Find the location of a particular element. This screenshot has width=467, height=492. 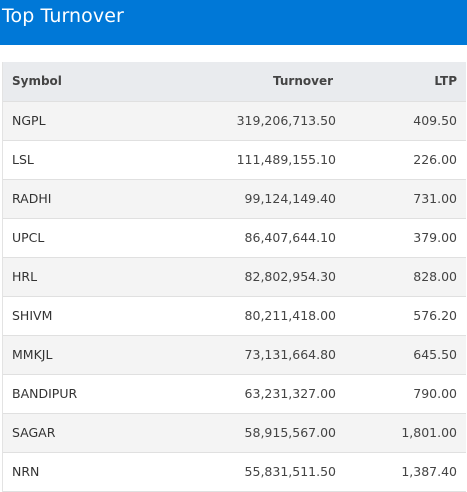

cell-ltp: 645.50 is located at coordinates (401, 355).